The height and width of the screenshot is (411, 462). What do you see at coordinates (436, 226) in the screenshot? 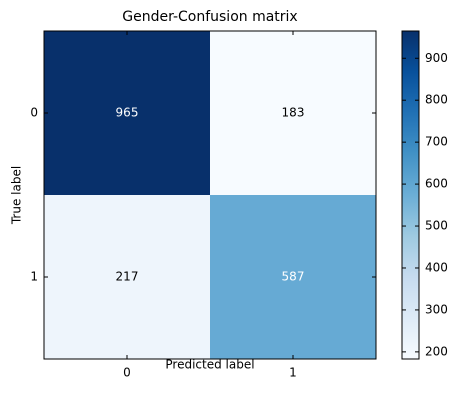
I see `colorbar-tick-label: 500` at bounding box center [436, 226].